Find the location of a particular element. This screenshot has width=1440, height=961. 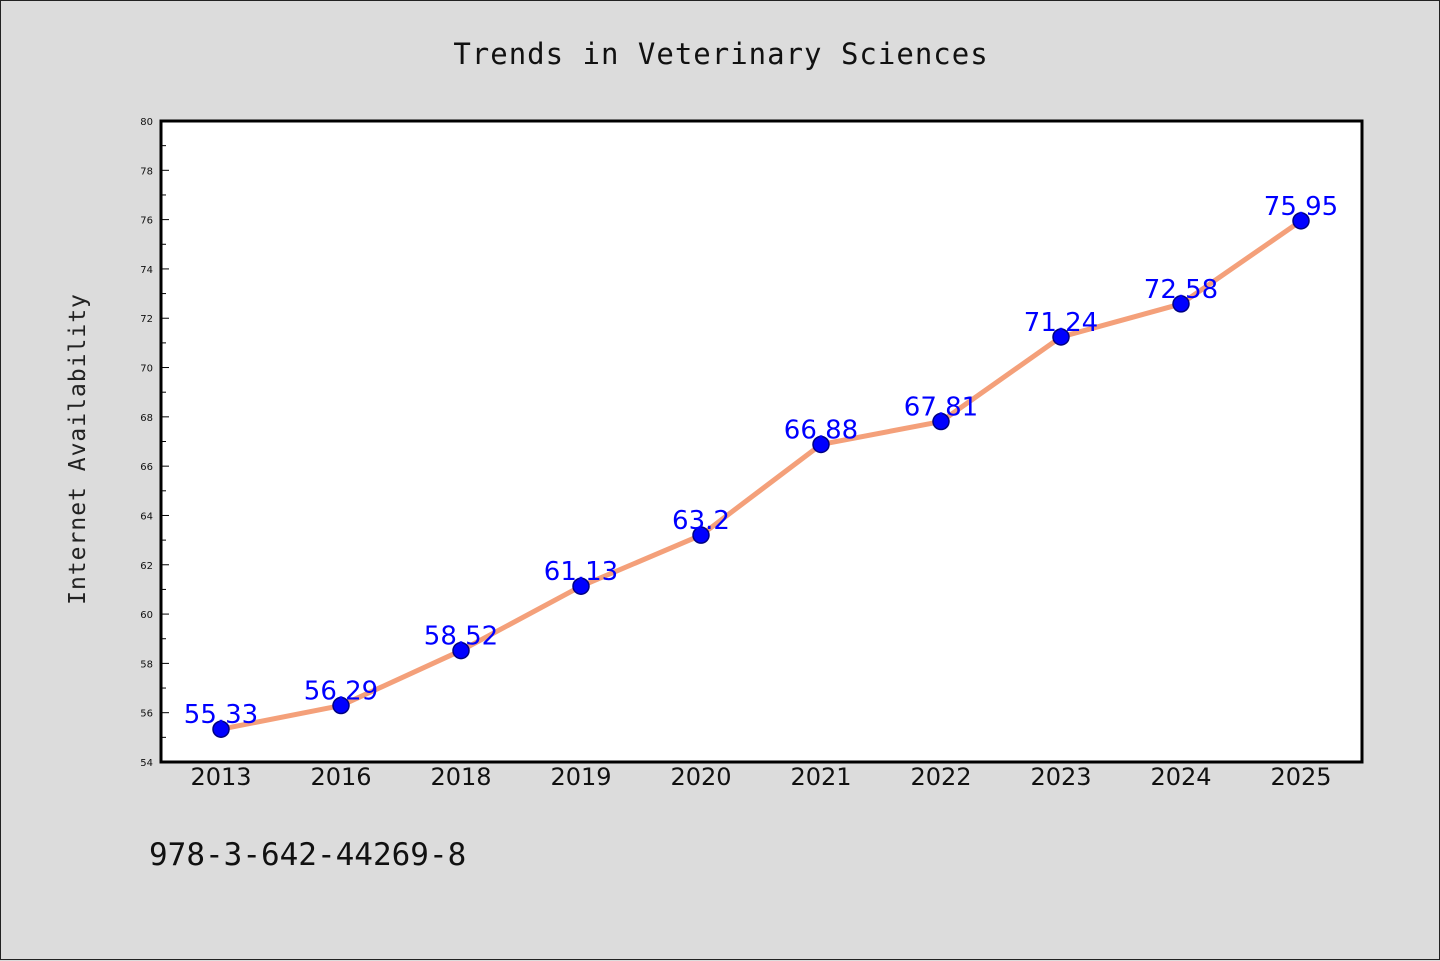

chart-title: Trends in Veterinary Sciences is located at coordinates (720, 54).